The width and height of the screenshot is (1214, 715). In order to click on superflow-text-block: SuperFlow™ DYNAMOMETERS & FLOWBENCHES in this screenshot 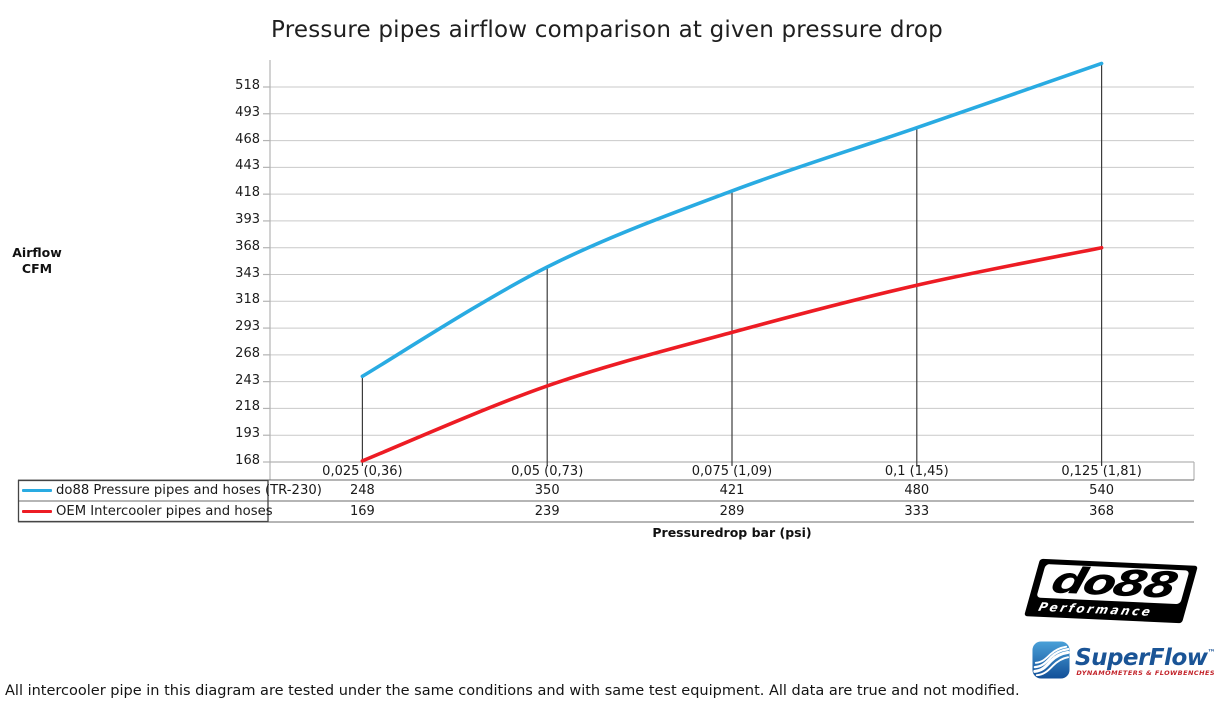, I will do `click(1144, 659)`.